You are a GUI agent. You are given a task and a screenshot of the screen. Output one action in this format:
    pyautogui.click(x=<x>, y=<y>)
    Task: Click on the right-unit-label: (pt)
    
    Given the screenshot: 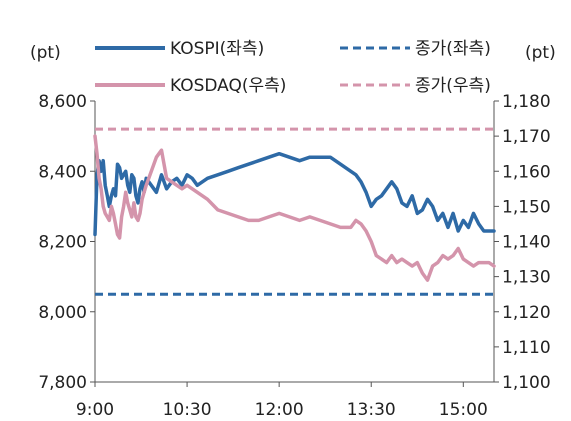 What is the action you would take?
    pyautogui.click(x=540, y=53)
    